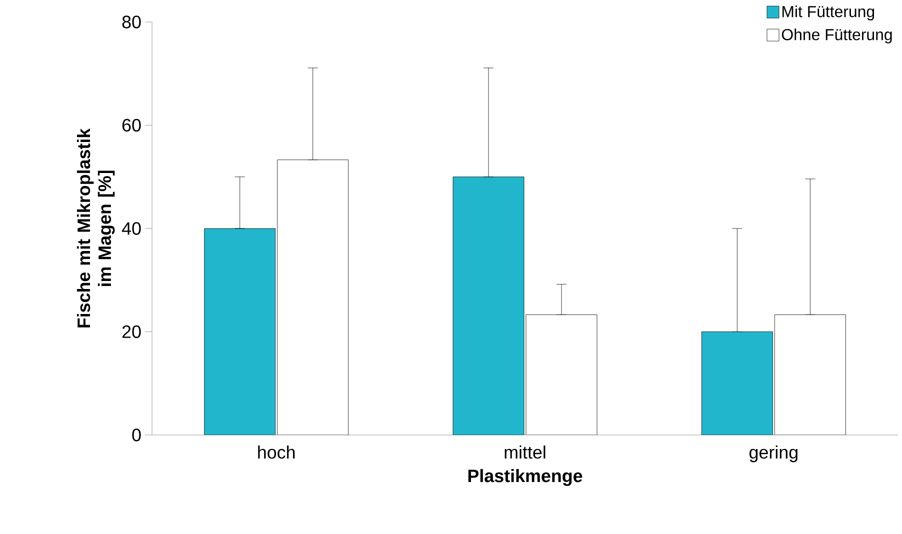  What do you see at coordinates (131, 125) in the screenshot?
I see `y-tick-label: 60` at bounding box center [131, 125].